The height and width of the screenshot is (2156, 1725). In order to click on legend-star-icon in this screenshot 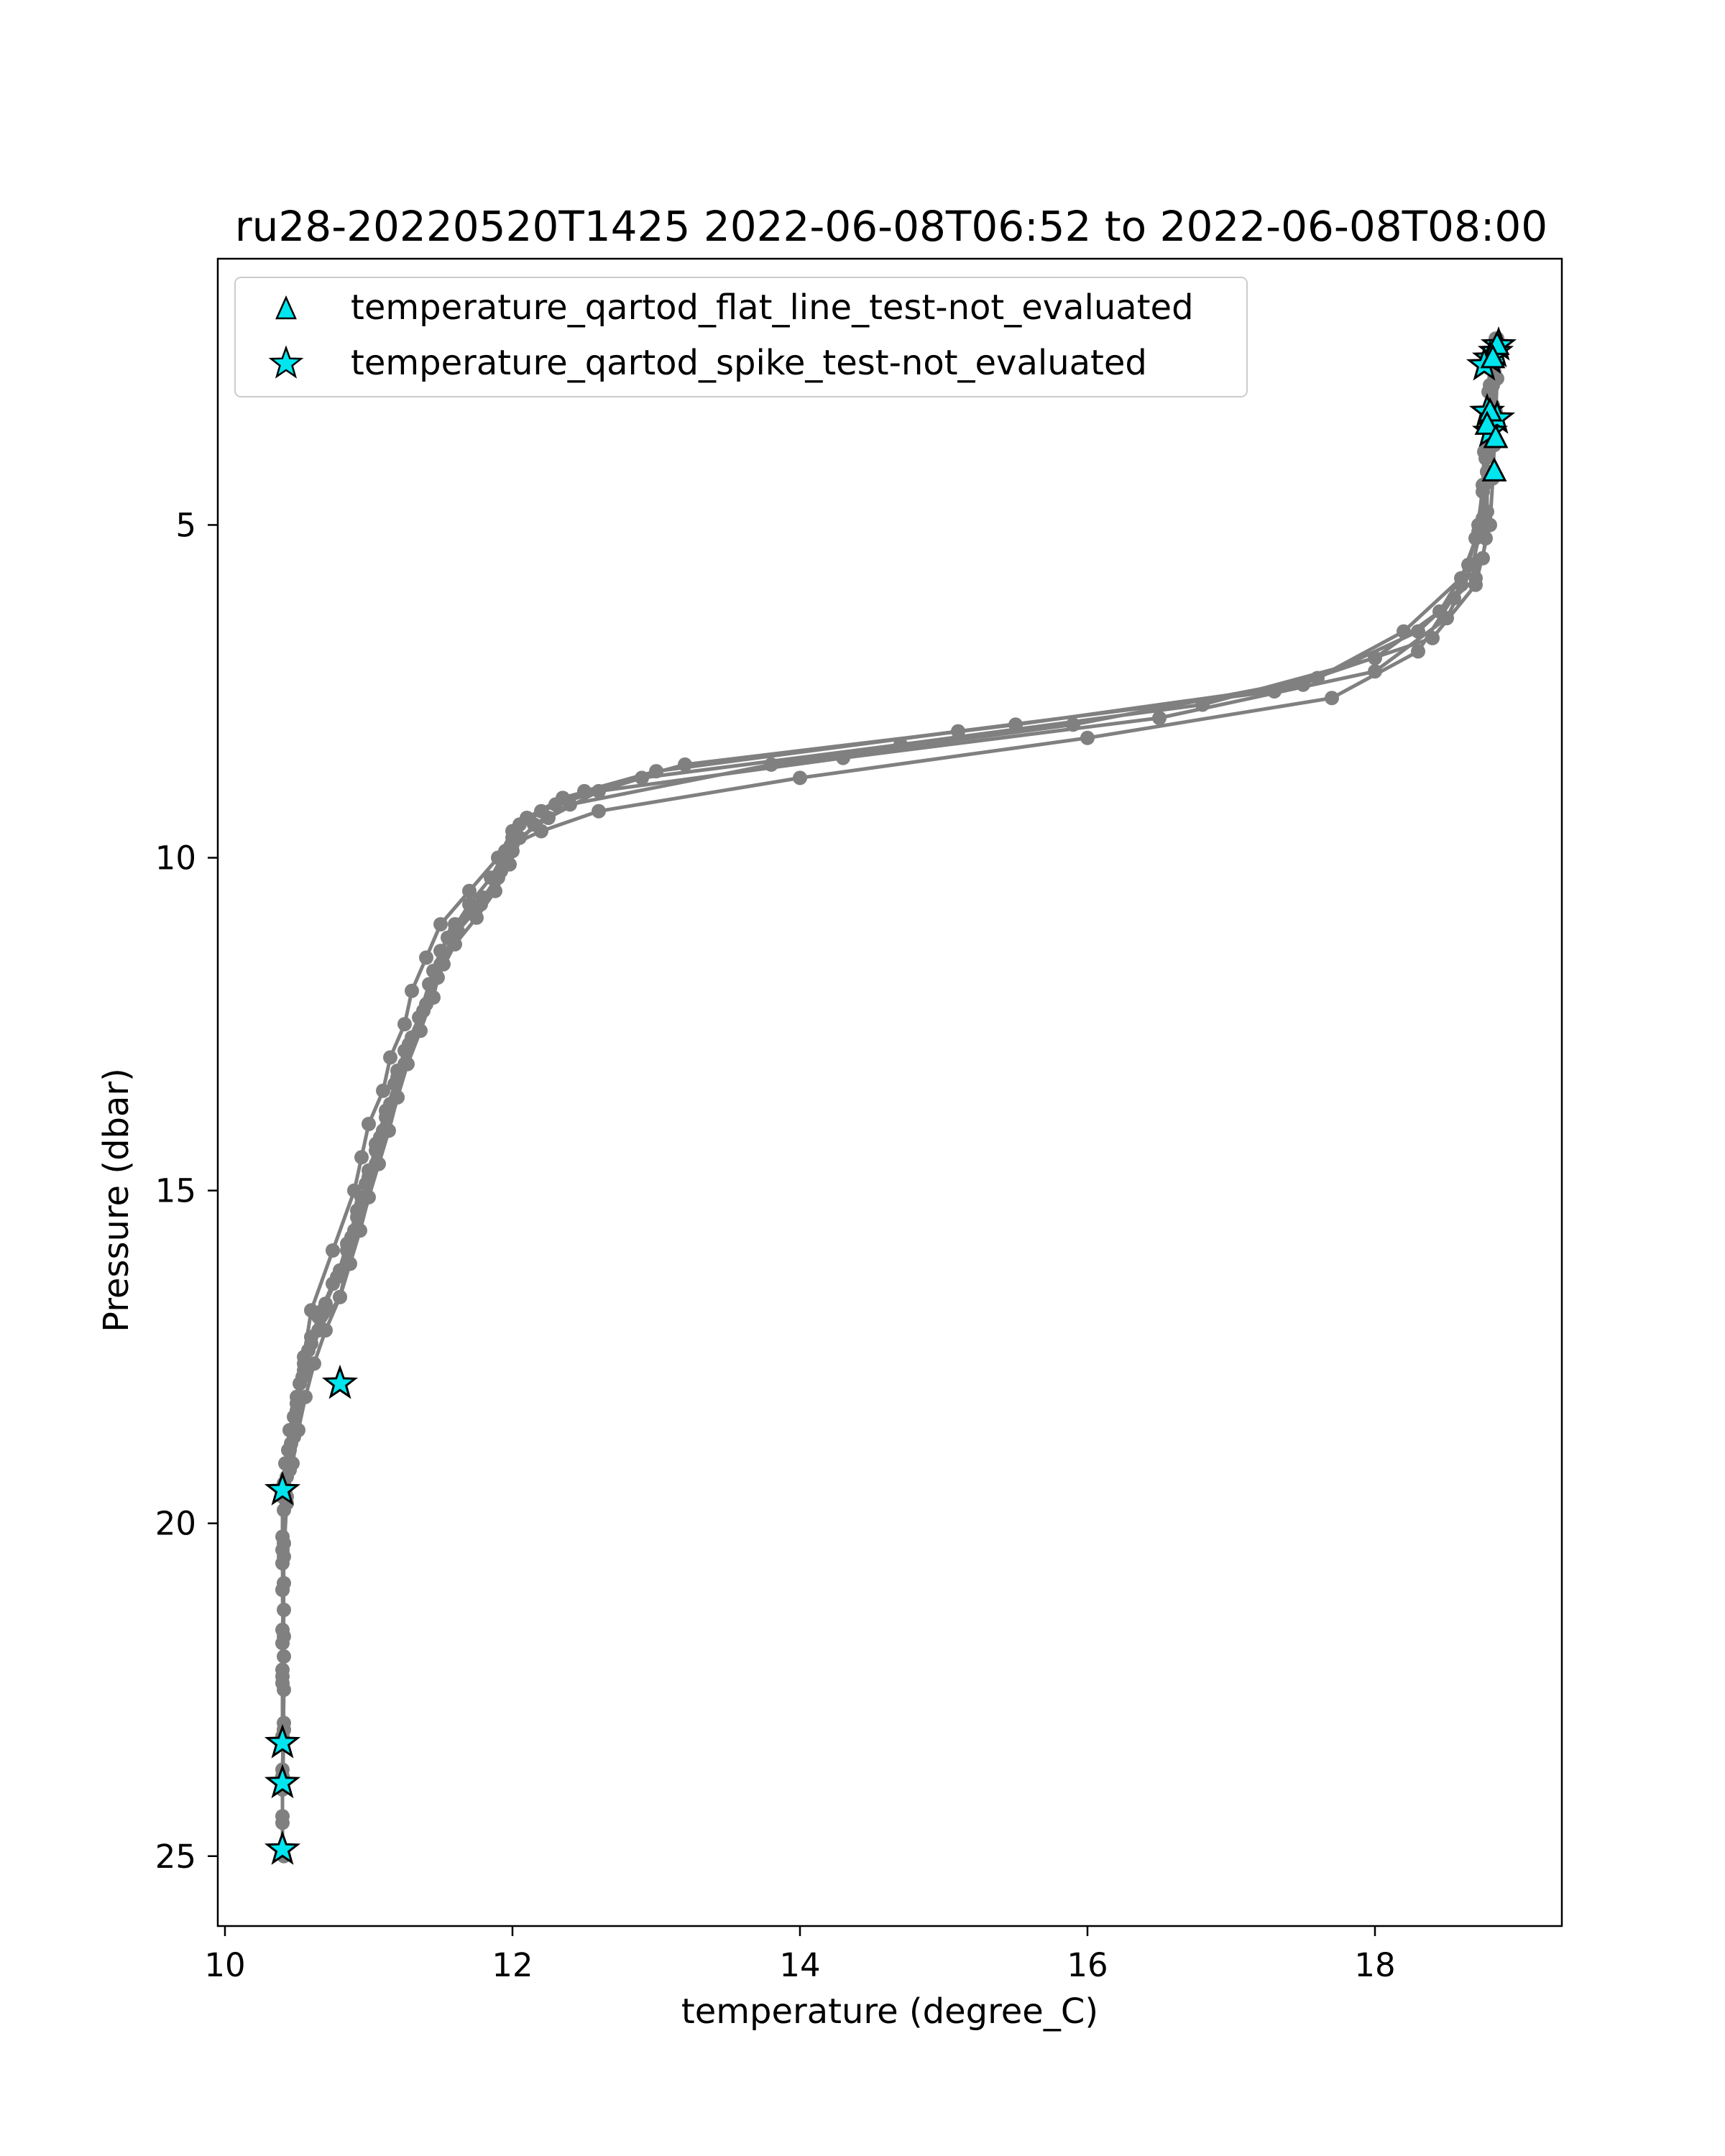, I will do `click(286, 362)`.